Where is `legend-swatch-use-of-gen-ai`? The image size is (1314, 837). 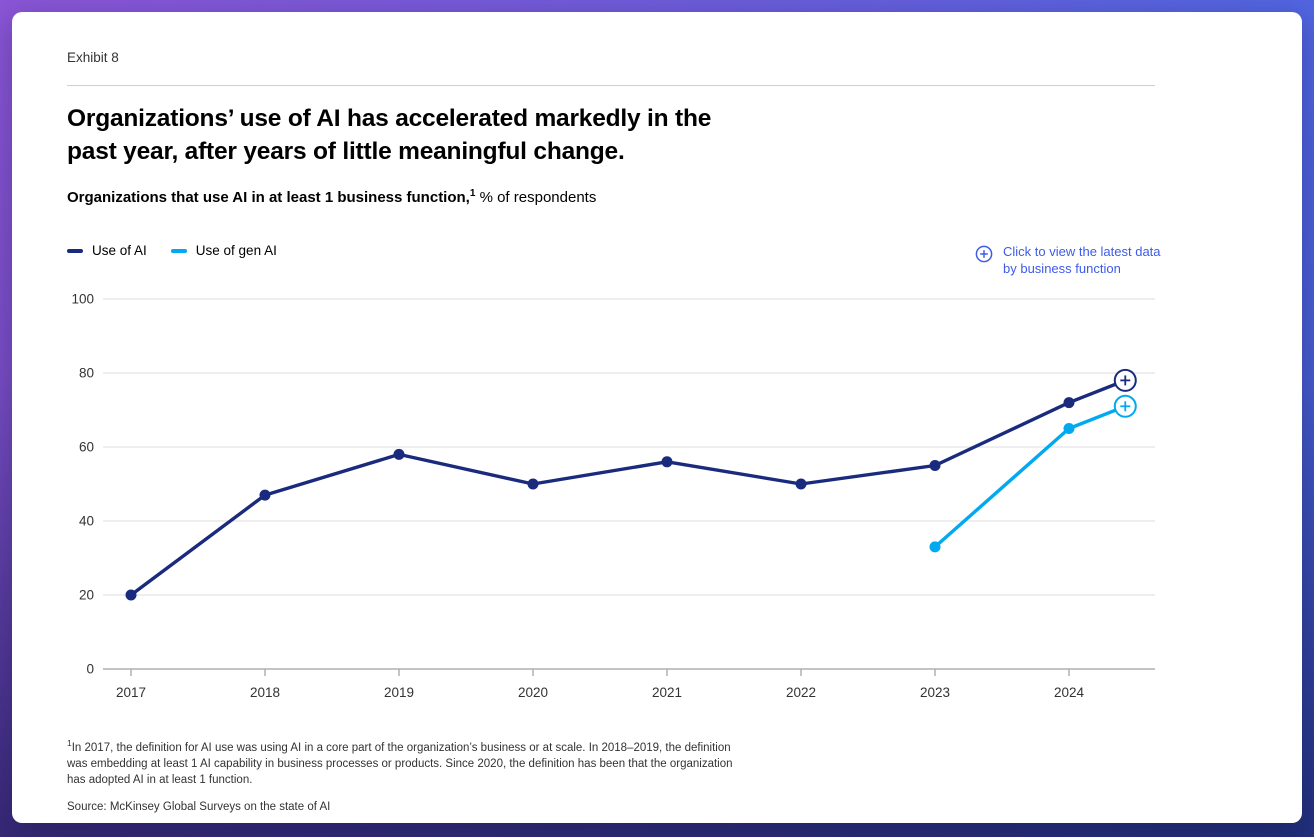
legend-swatch-use-of-gen-ai is located at coordinates (178, 250).